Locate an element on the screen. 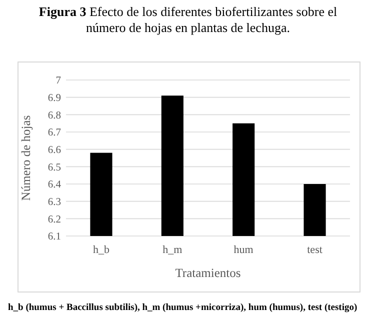 Image resolution: width=376 pixels, height=334 pixels. text: h_b (humus + Baccillus subtilis), h_m (humus +micorriza), hum (humus), test (testigo) is located at coordinates (183, 308).